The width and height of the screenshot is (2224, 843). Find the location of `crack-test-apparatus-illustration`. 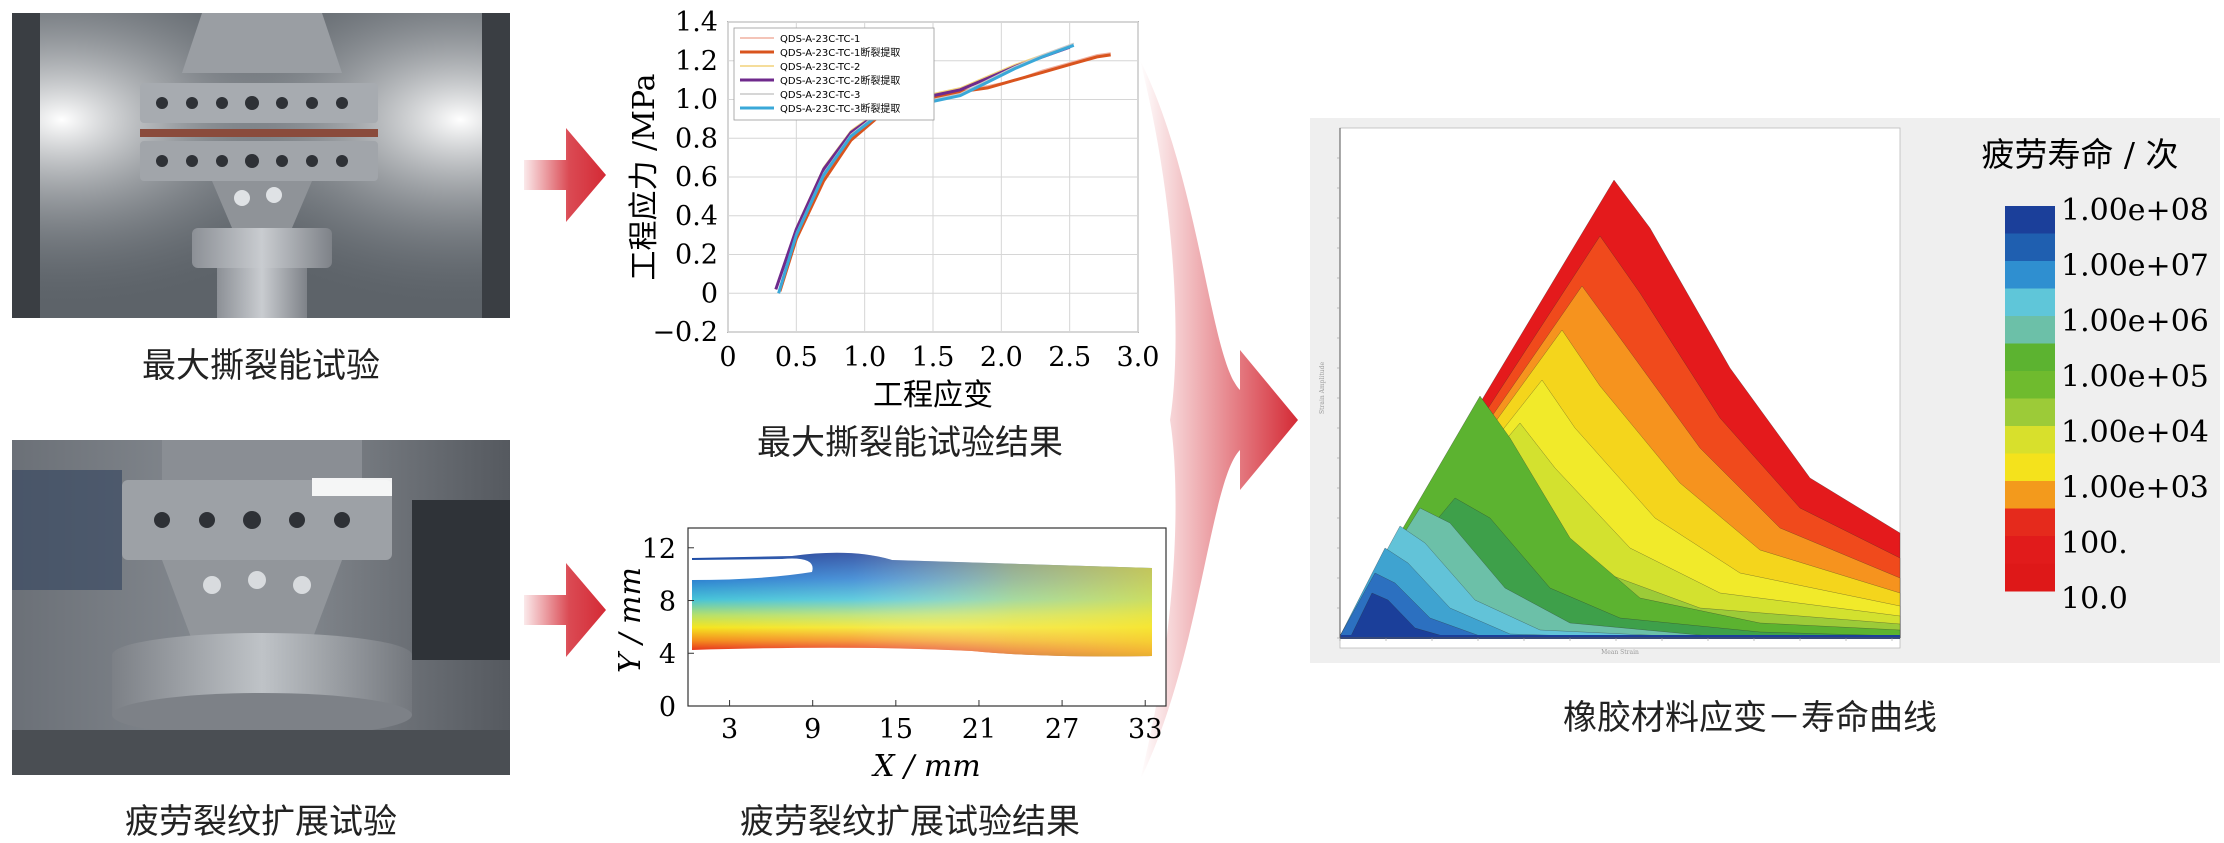

crack-test-apparatus-illustration is located at coordinates (261, 607).